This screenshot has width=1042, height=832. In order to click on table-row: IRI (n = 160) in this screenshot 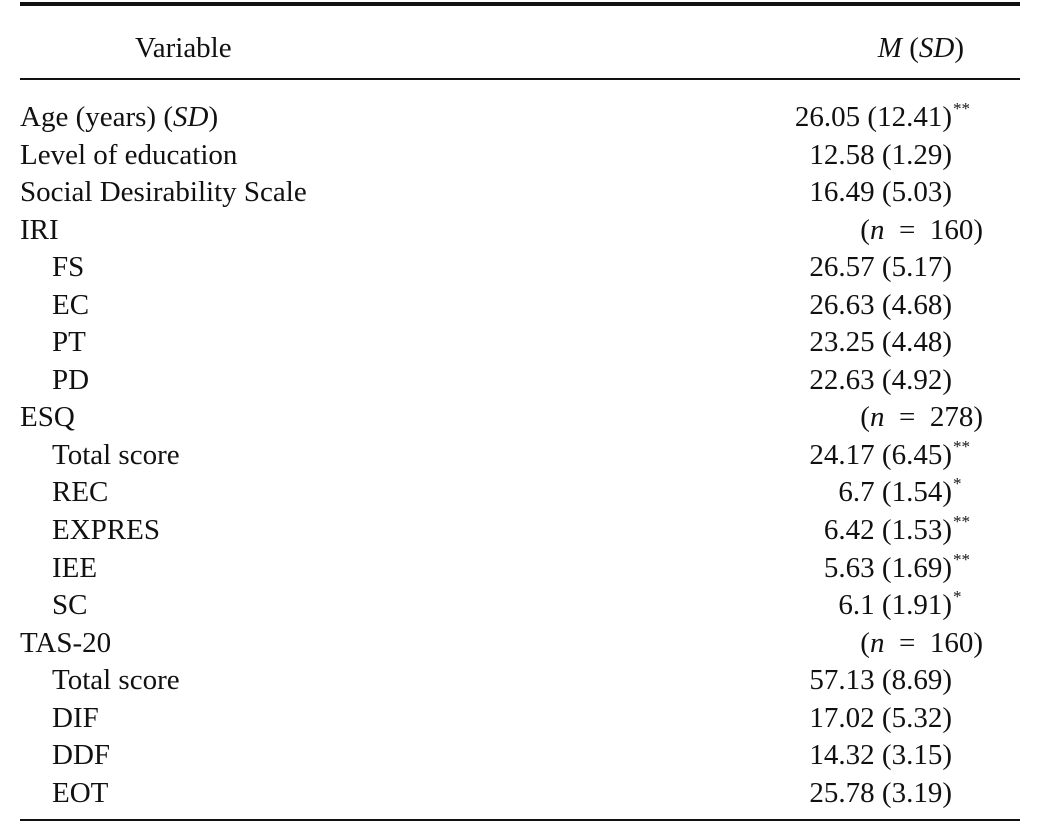, I will do `click(520, 231)`.